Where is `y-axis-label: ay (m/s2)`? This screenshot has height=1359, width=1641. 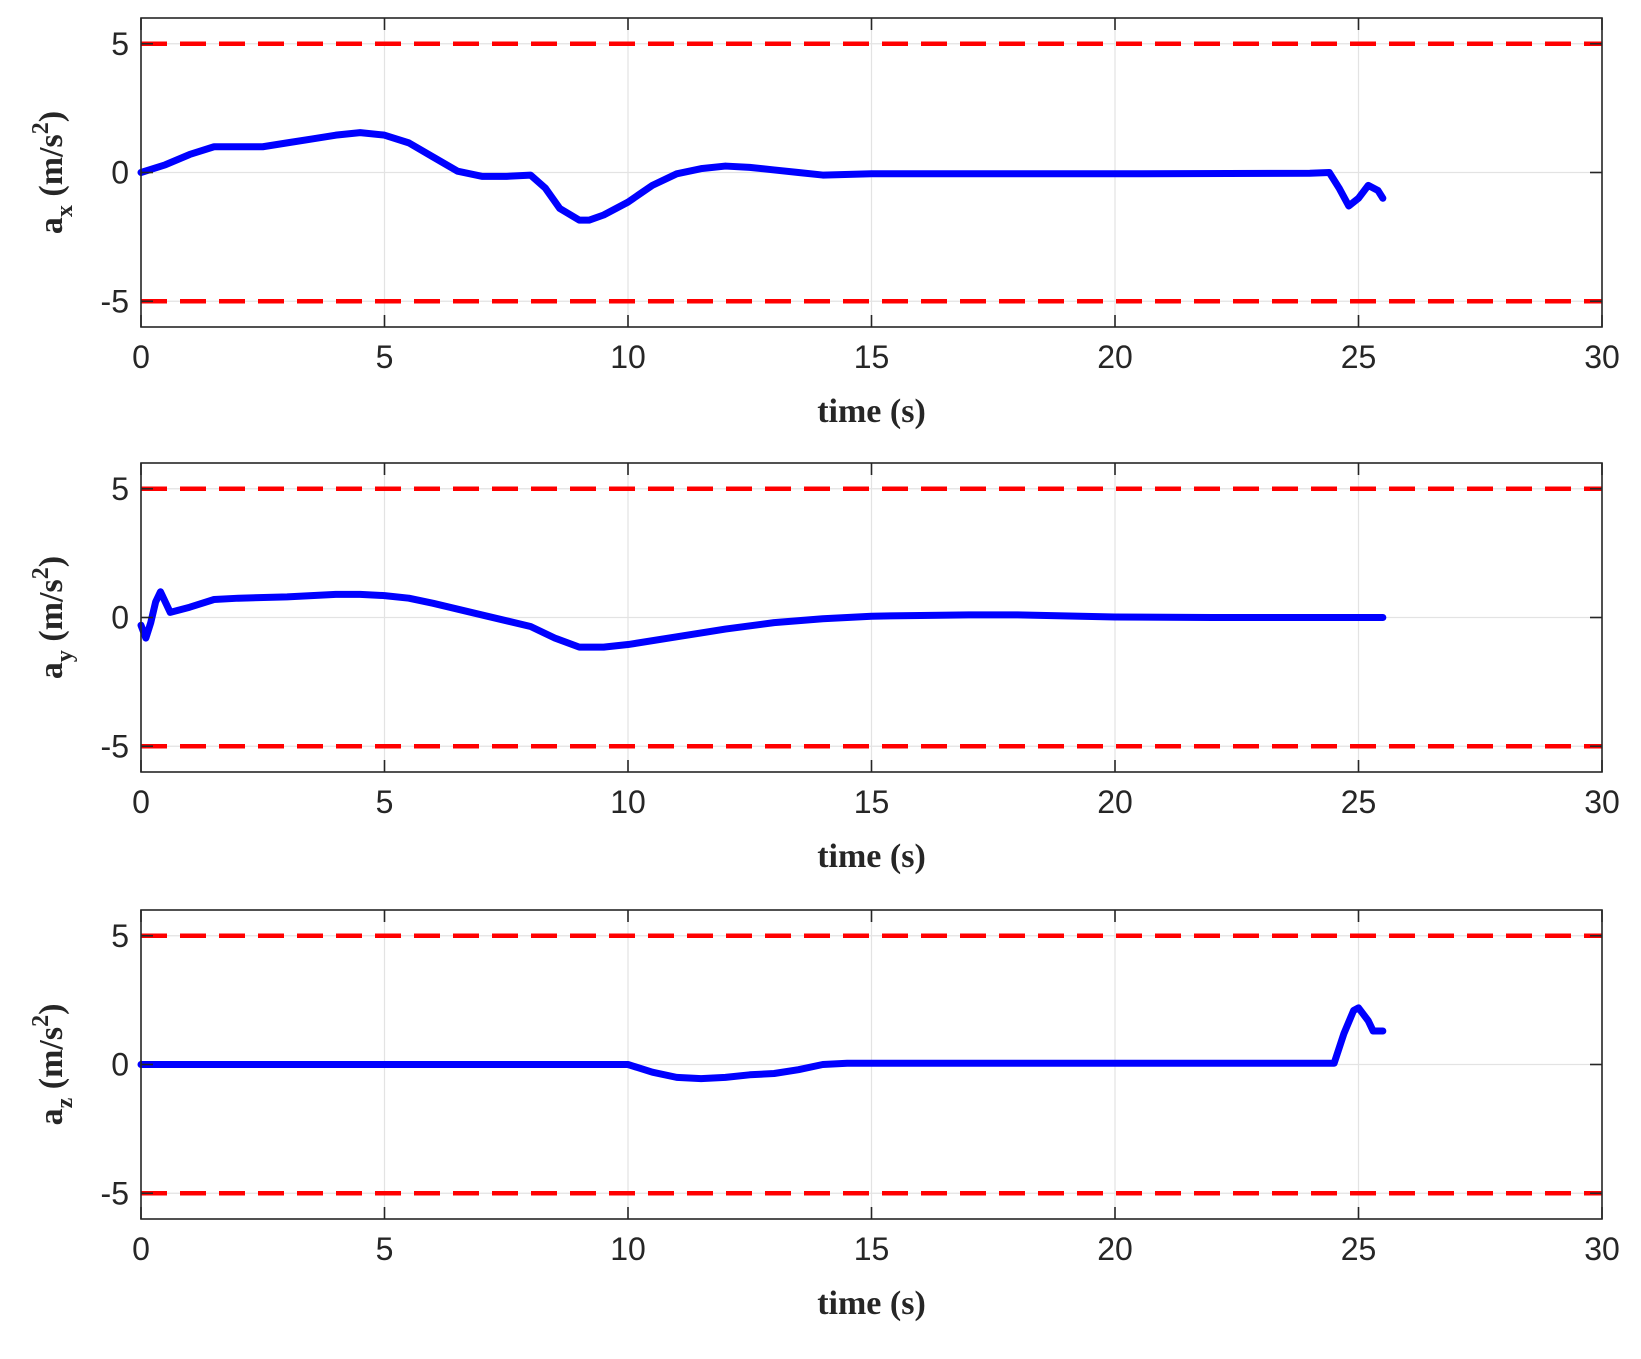 y-axis-label: ay (m/s2) is located at coordinates (53, 617).